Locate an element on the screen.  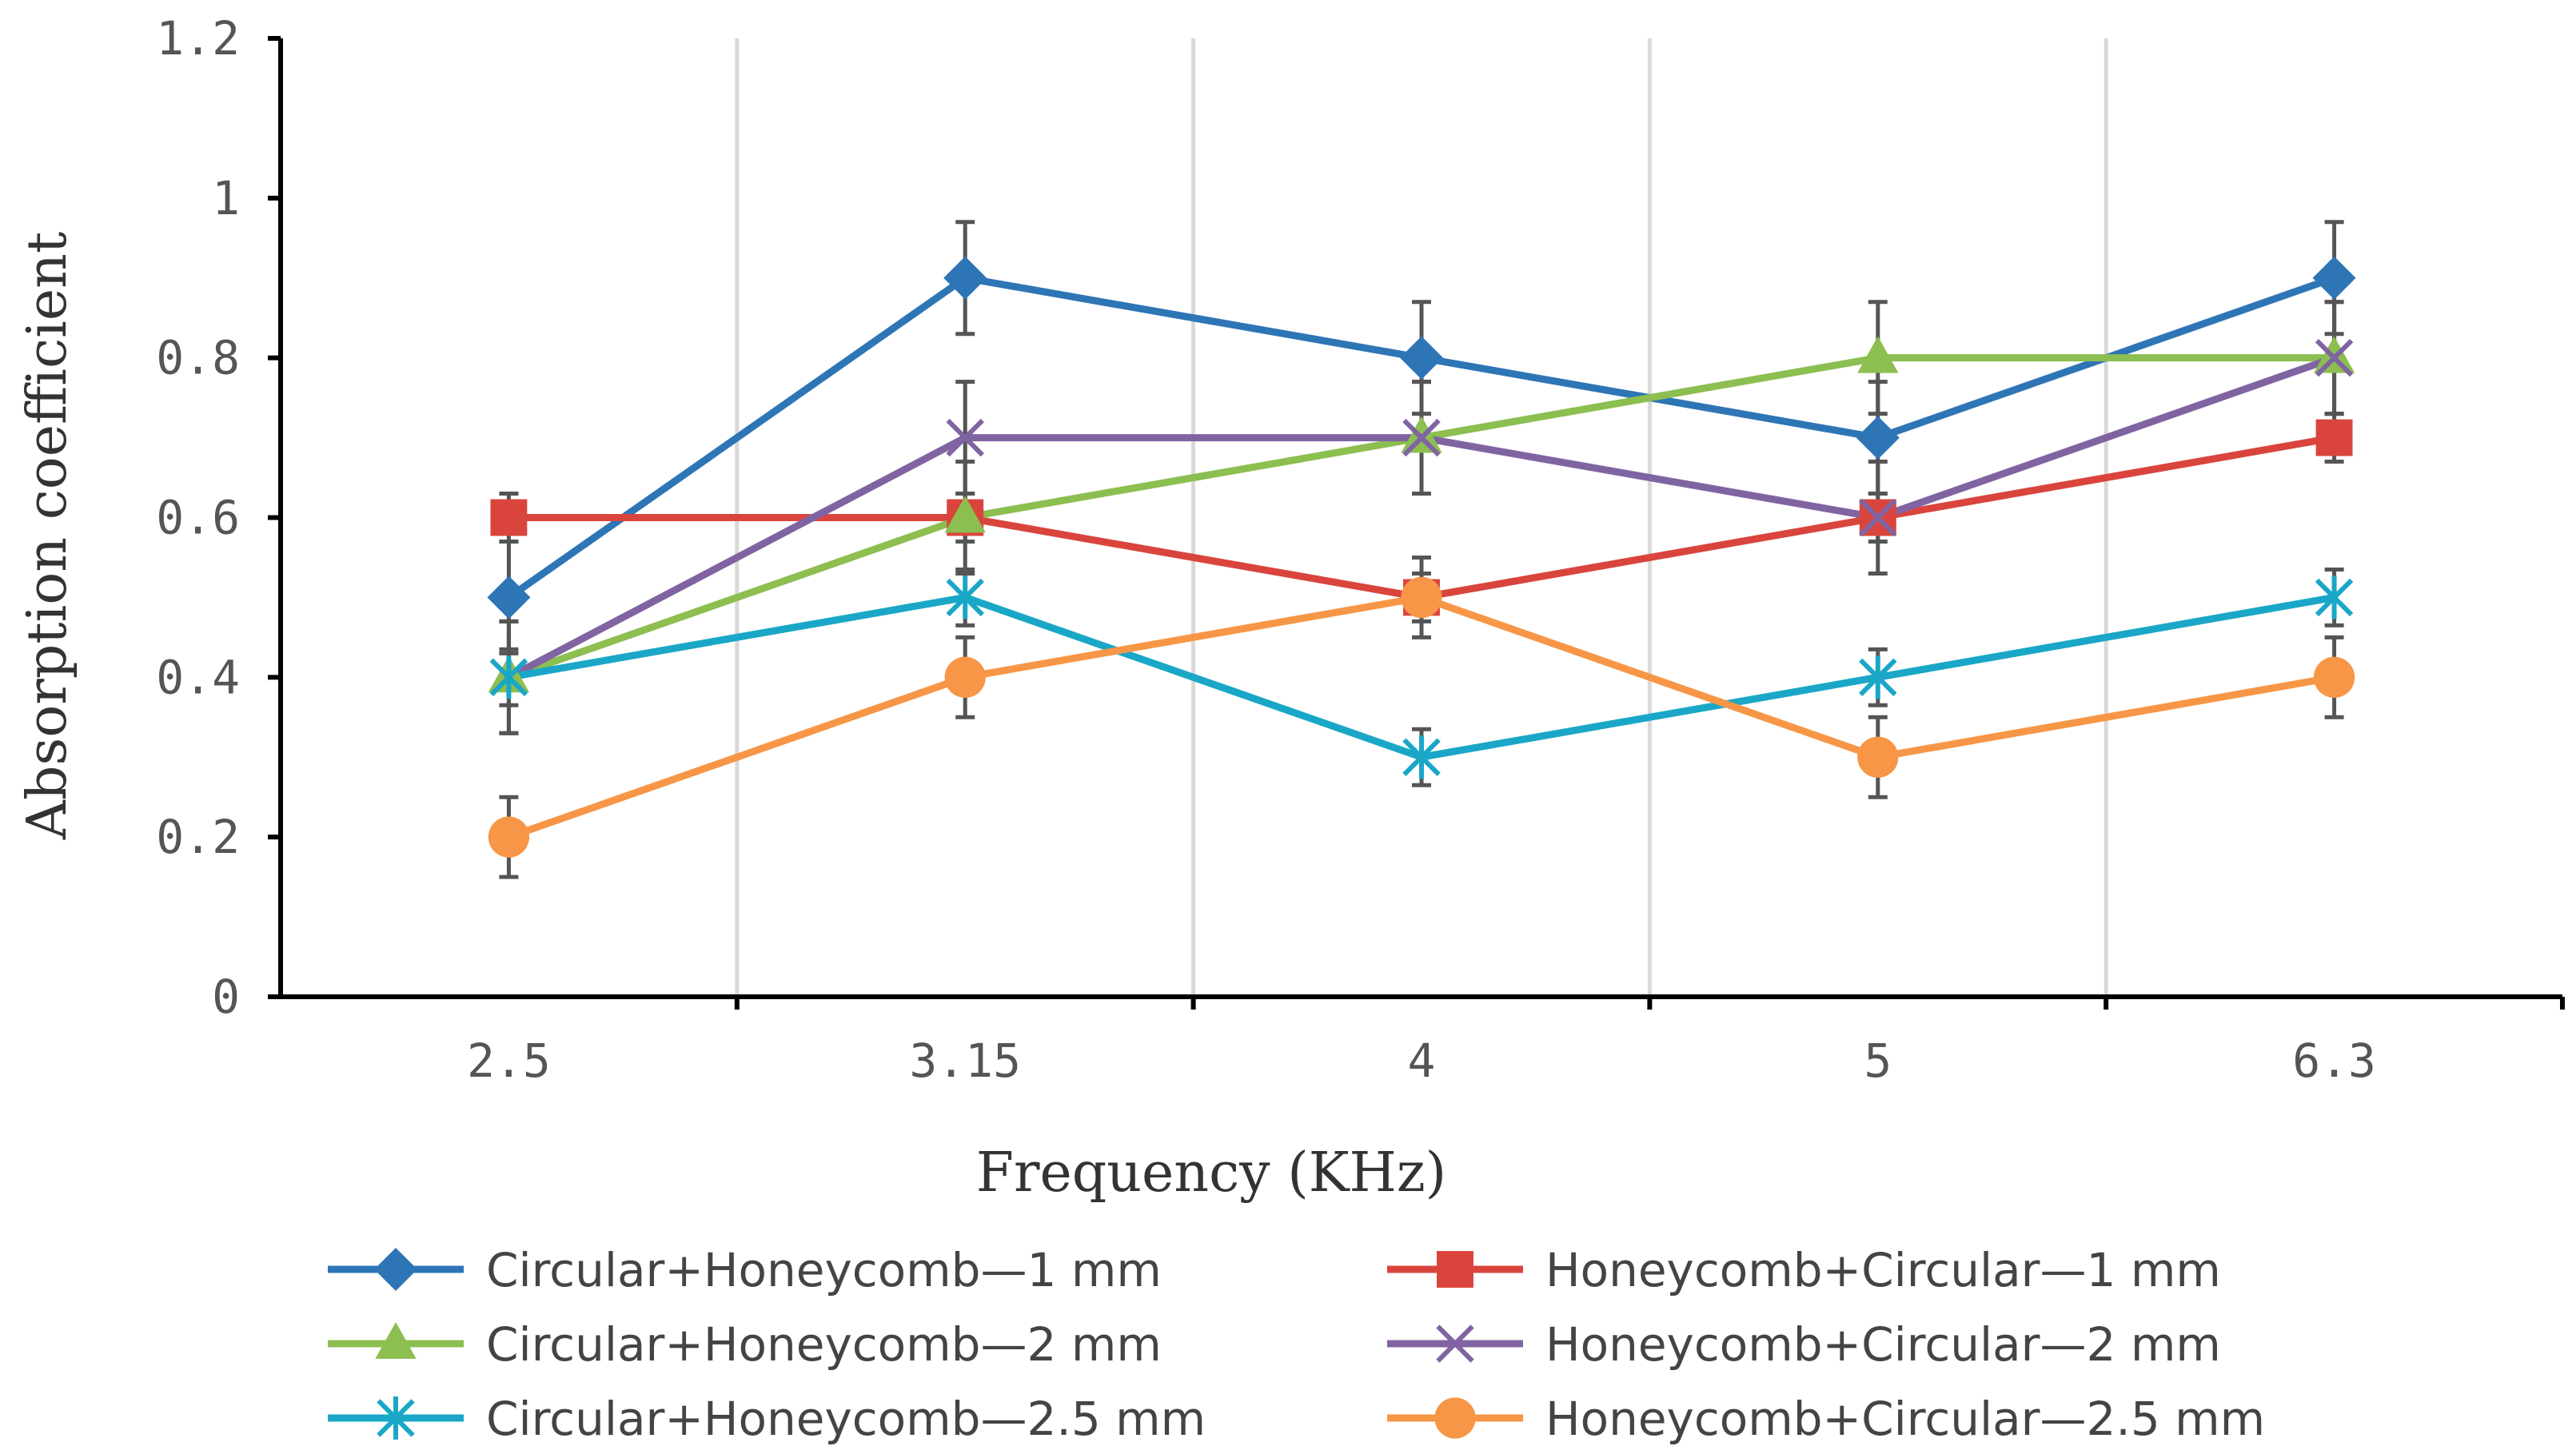
x-tick-label: 3.15 is located at coordinates (965, 1061).